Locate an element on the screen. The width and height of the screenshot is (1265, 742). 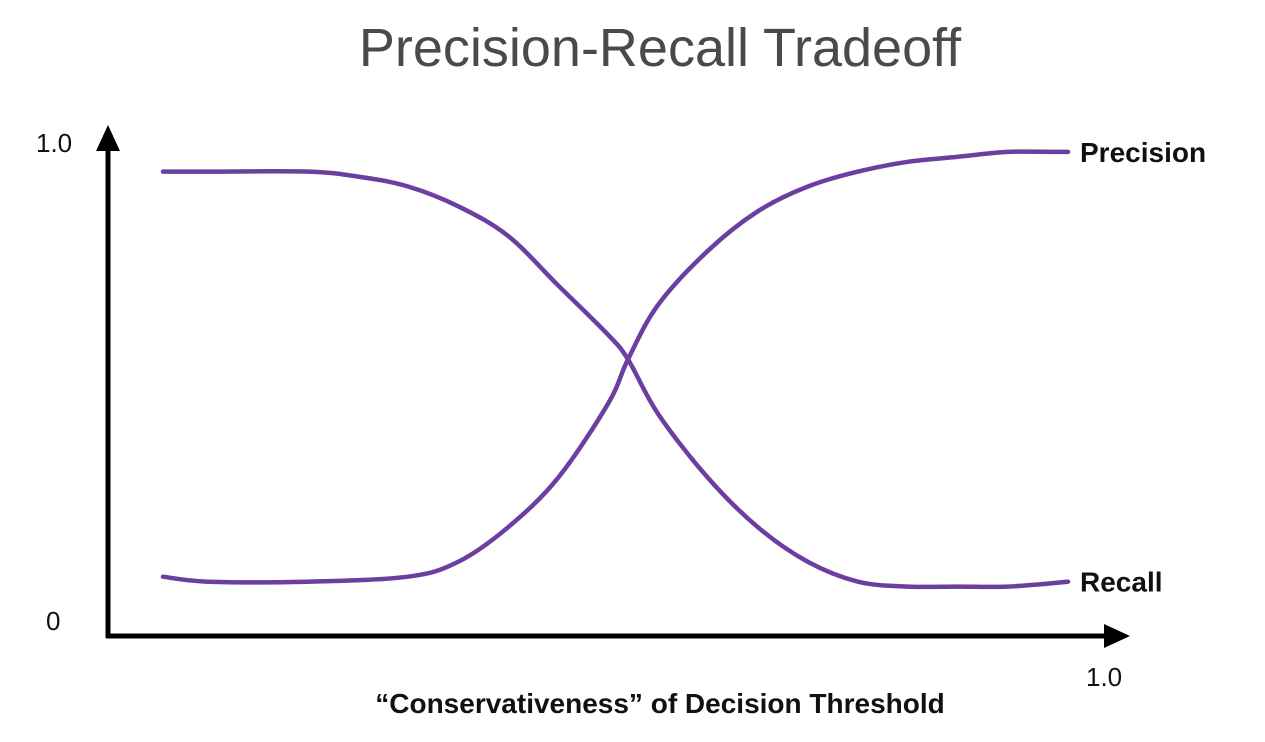
x-axis-label: “Conservativeness” of Decision Threshold is located at coordinates (660, 703).